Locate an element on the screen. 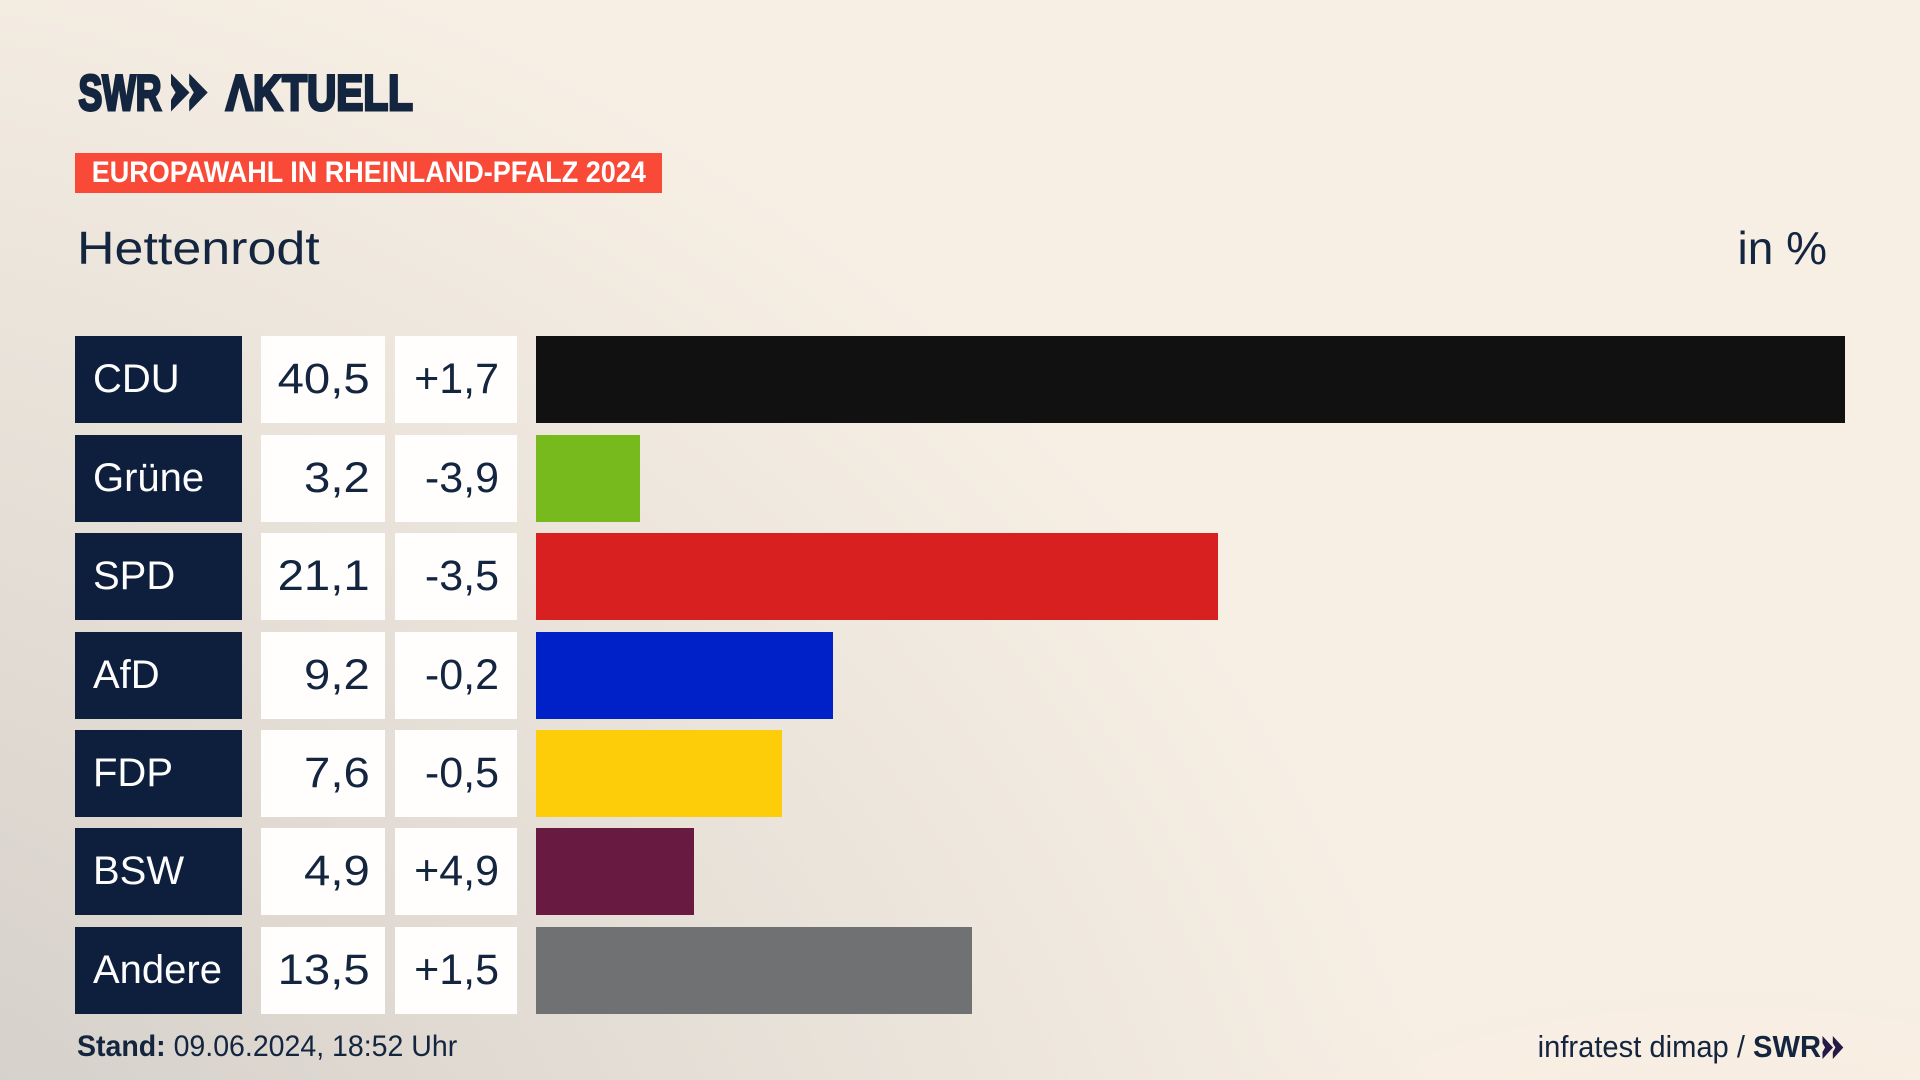  svg-text: SWR is located at coordinates (120, 93).